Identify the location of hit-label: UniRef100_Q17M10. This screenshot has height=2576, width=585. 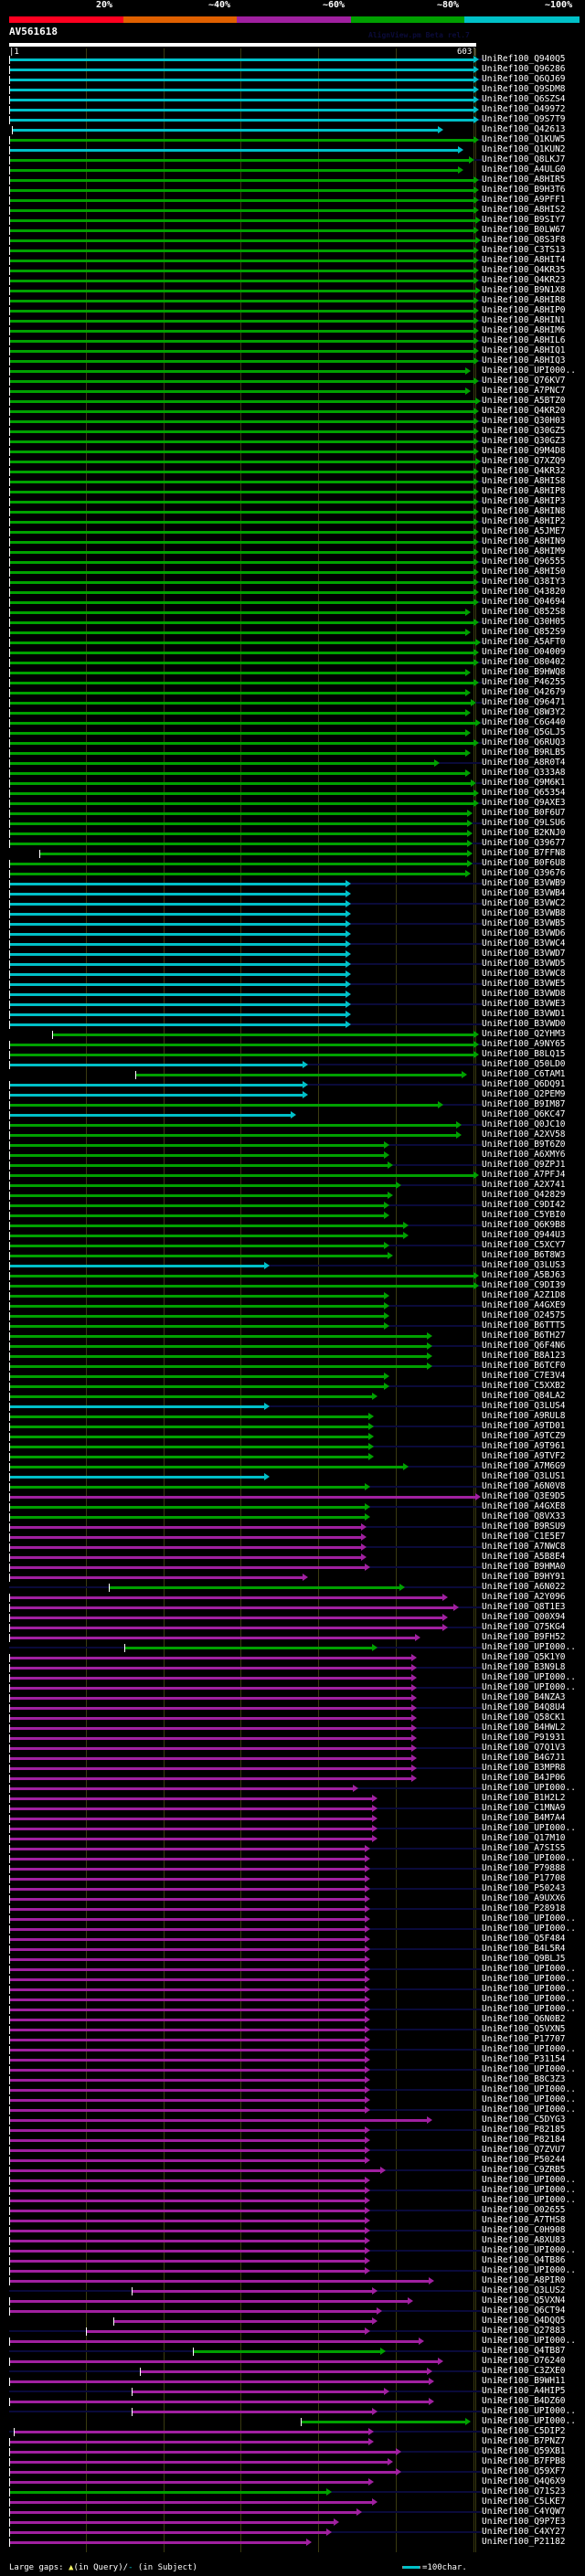
(524, 1838).